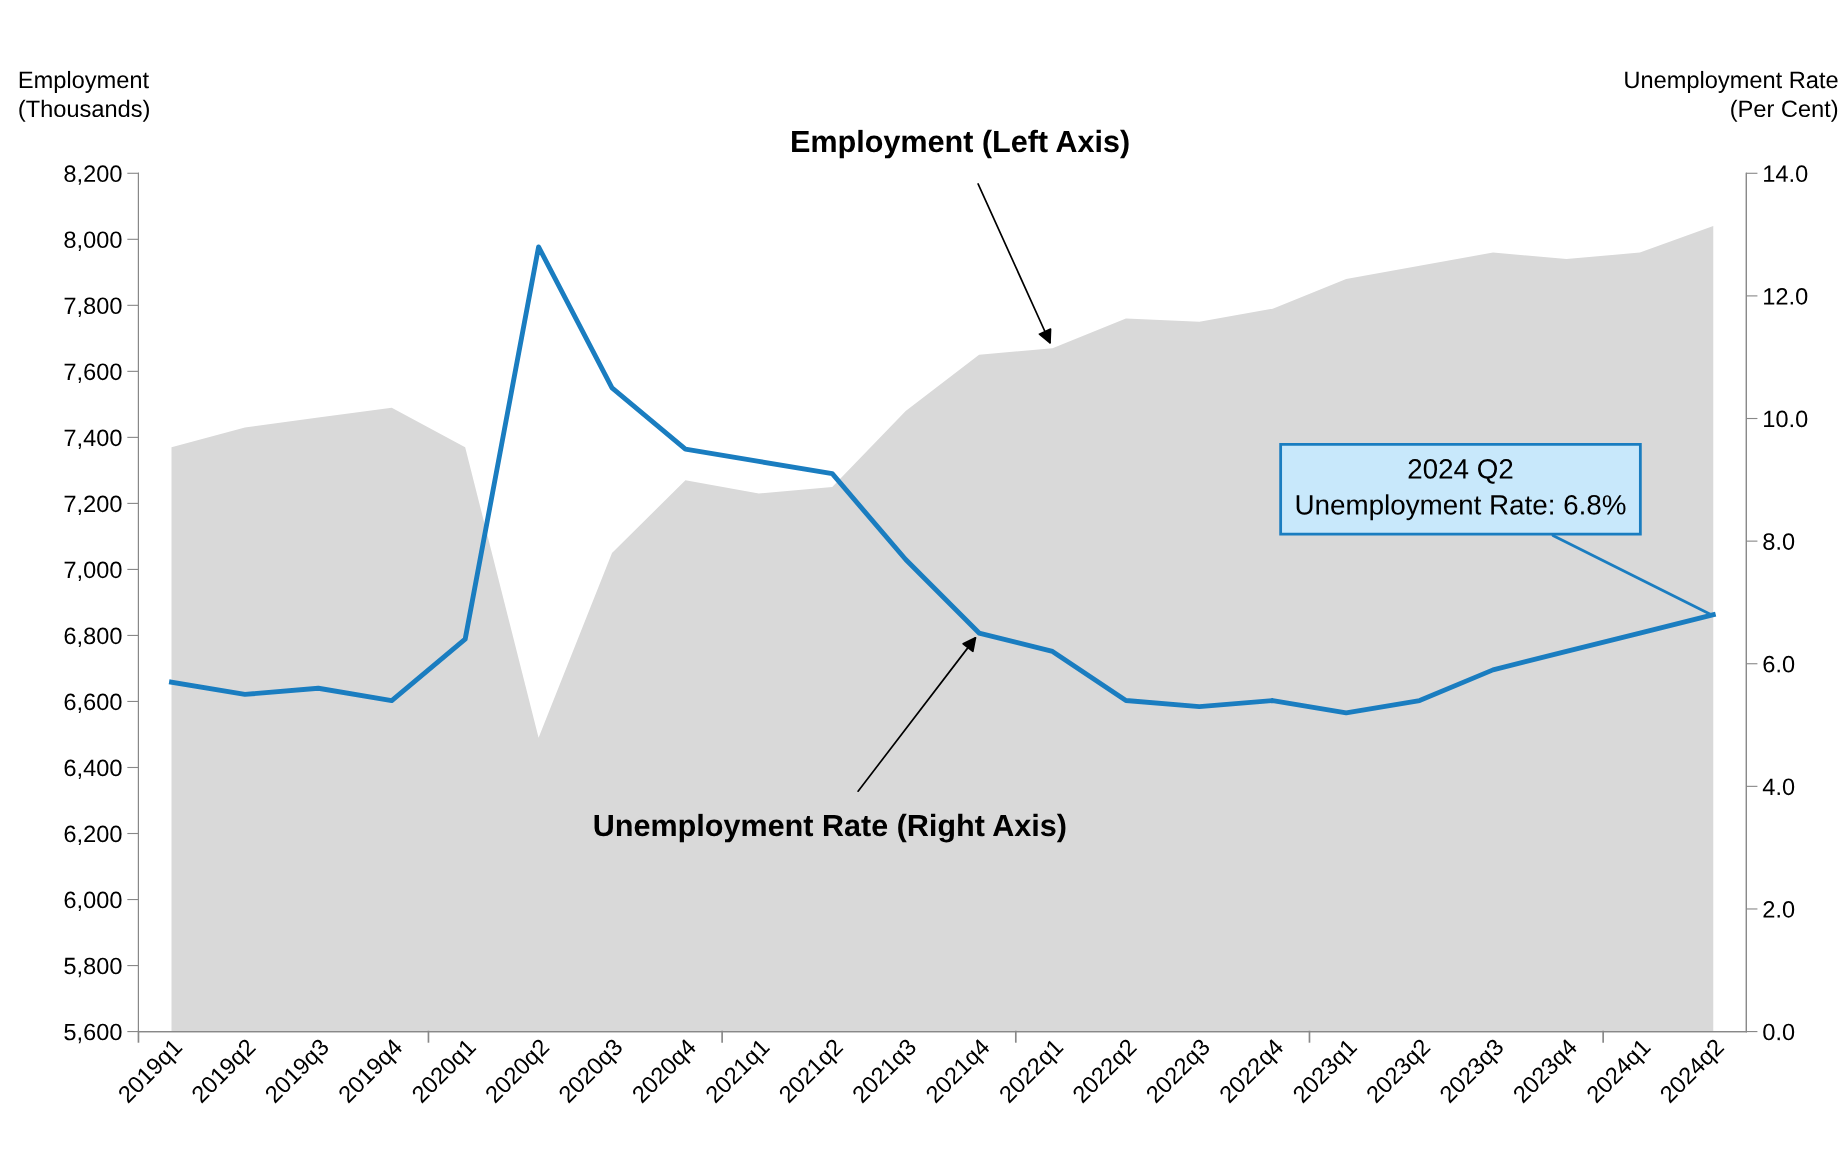 The width and height of the screenshot is (1846, 1163). I want to click on y-tick-label: 6,600, so click(93, 703).